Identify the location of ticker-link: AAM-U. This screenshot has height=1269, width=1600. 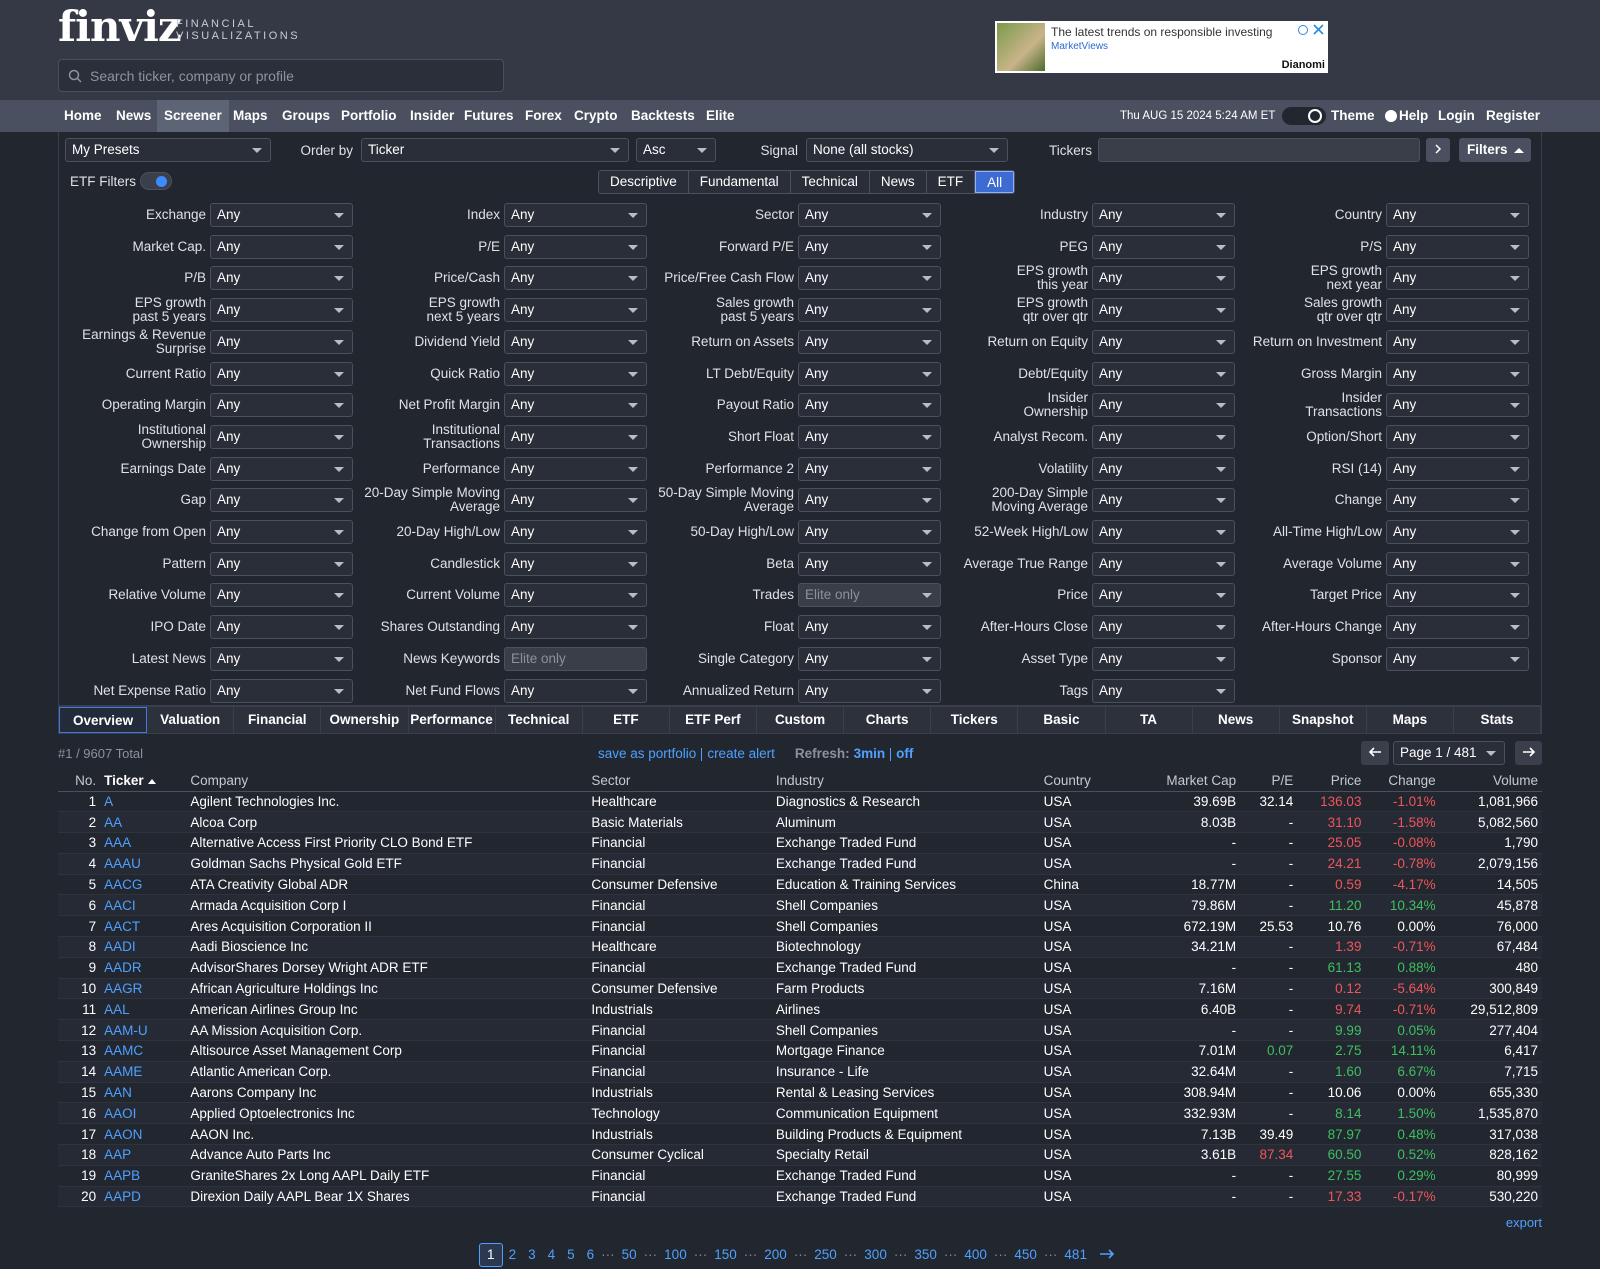
(126, 1030).